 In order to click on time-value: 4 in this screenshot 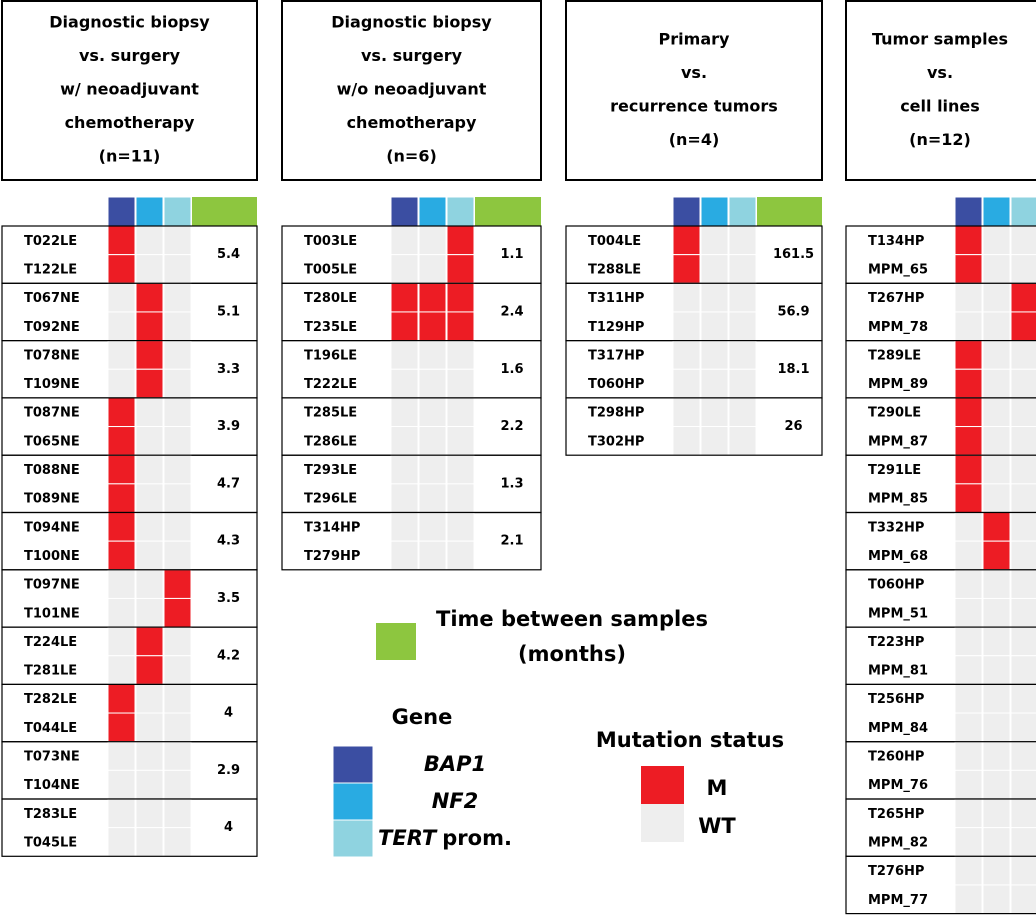, I will do `click(228, 827)`.